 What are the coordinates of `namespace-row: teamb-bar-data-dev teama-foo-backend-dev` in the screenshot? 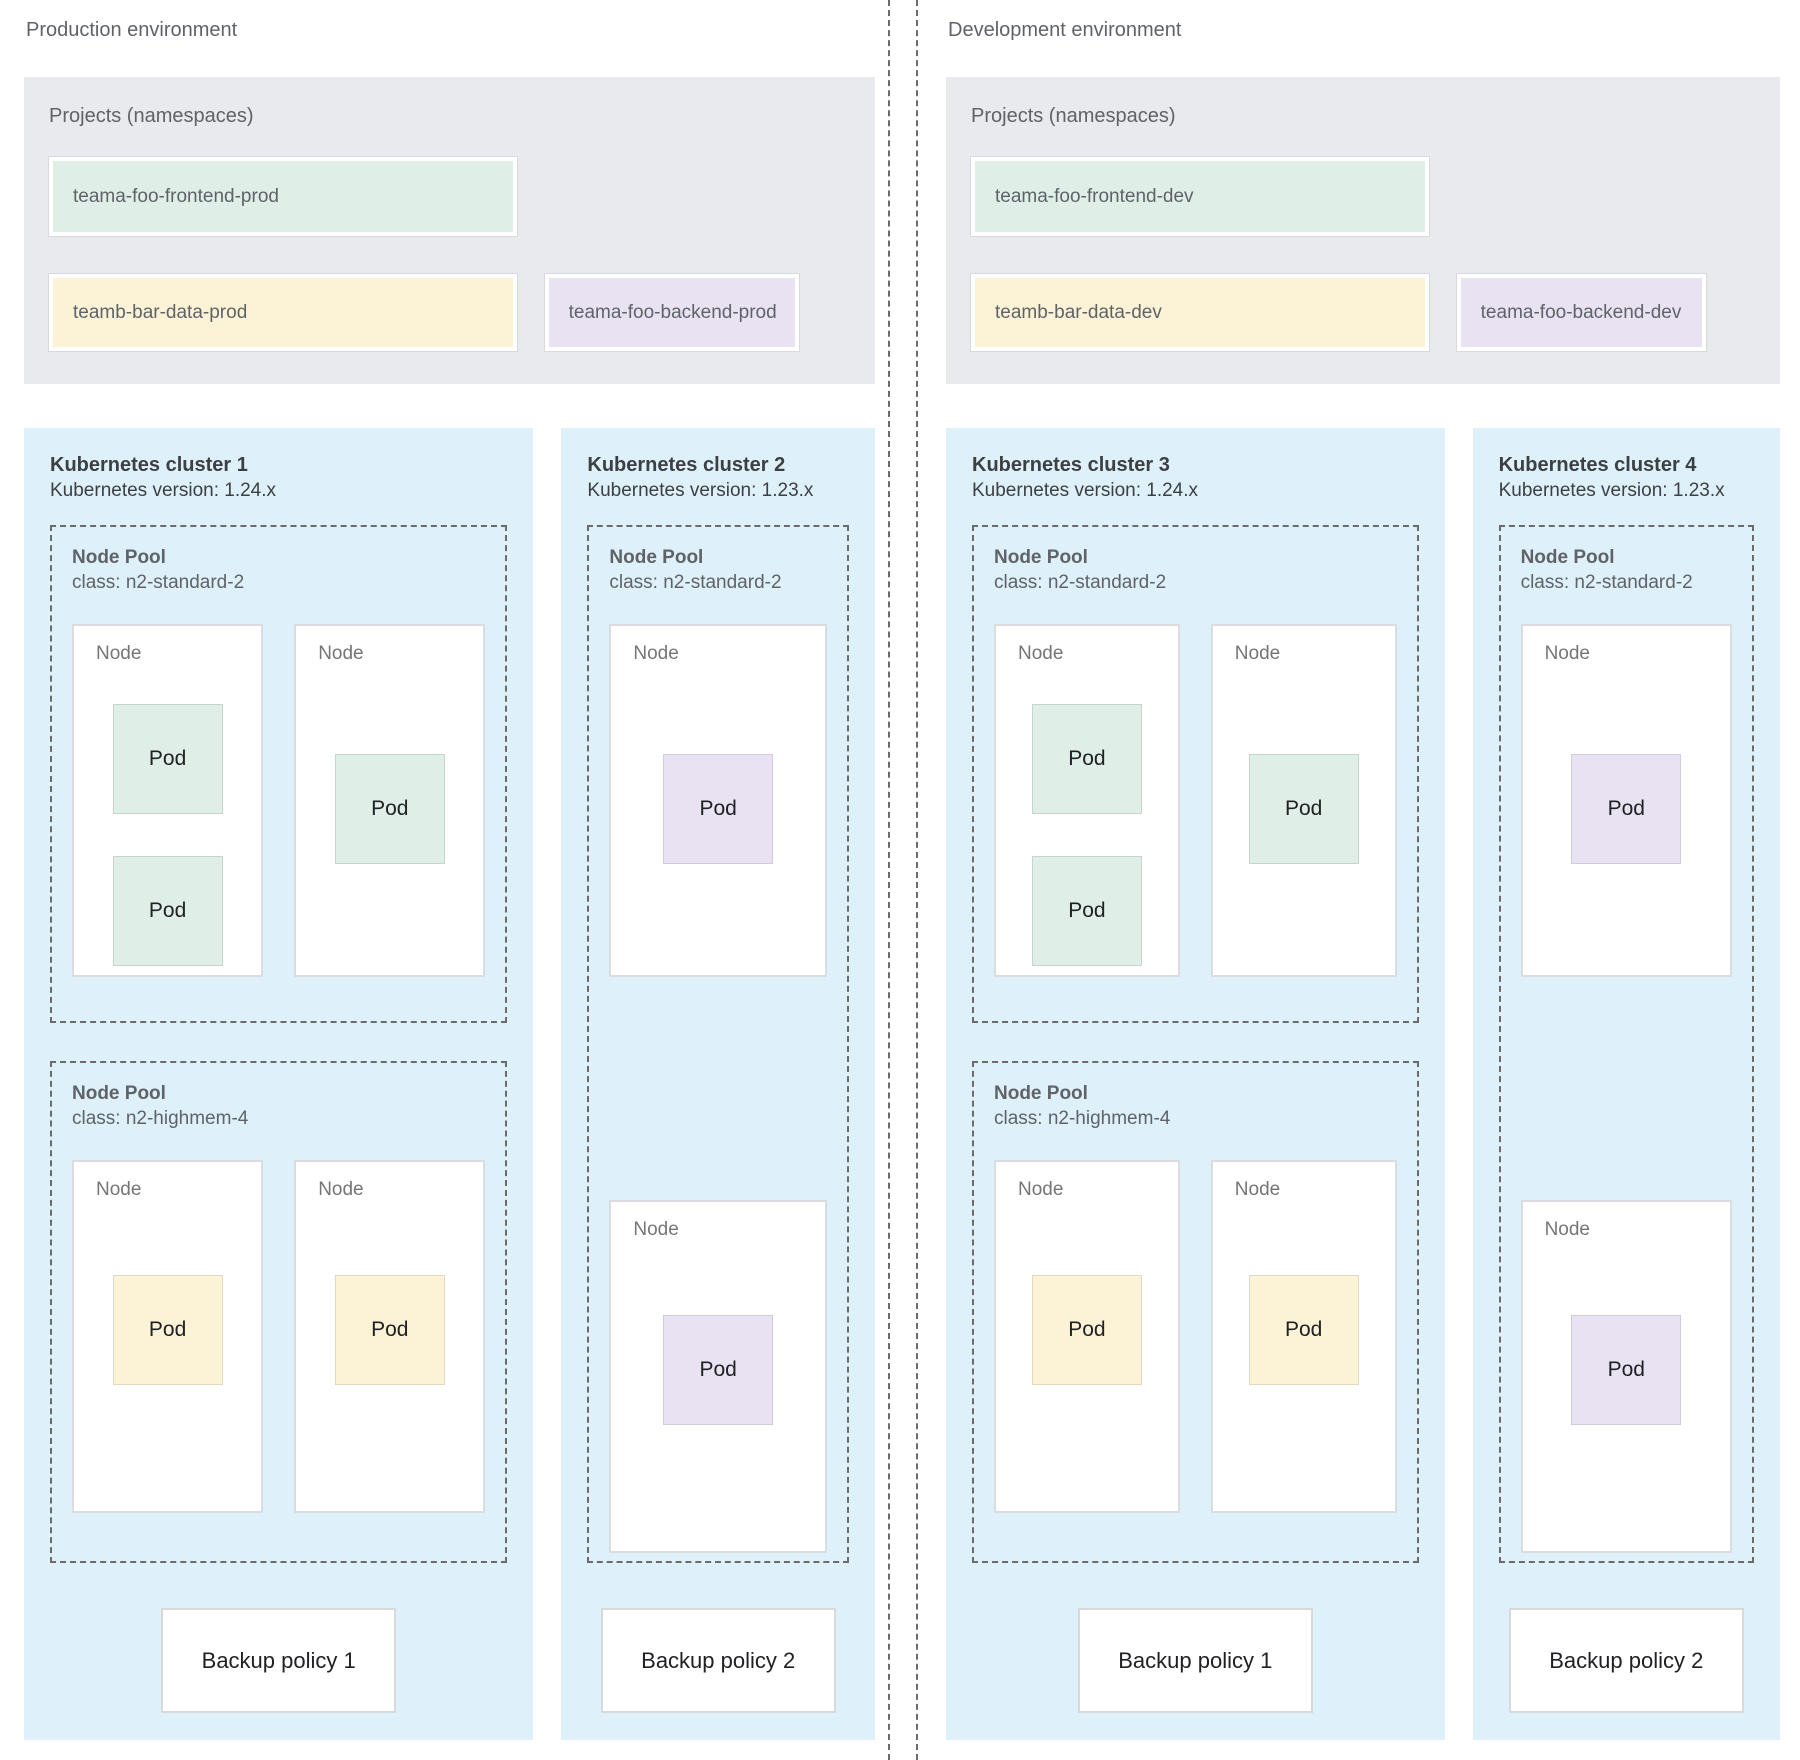 It's located at (1361, 312).